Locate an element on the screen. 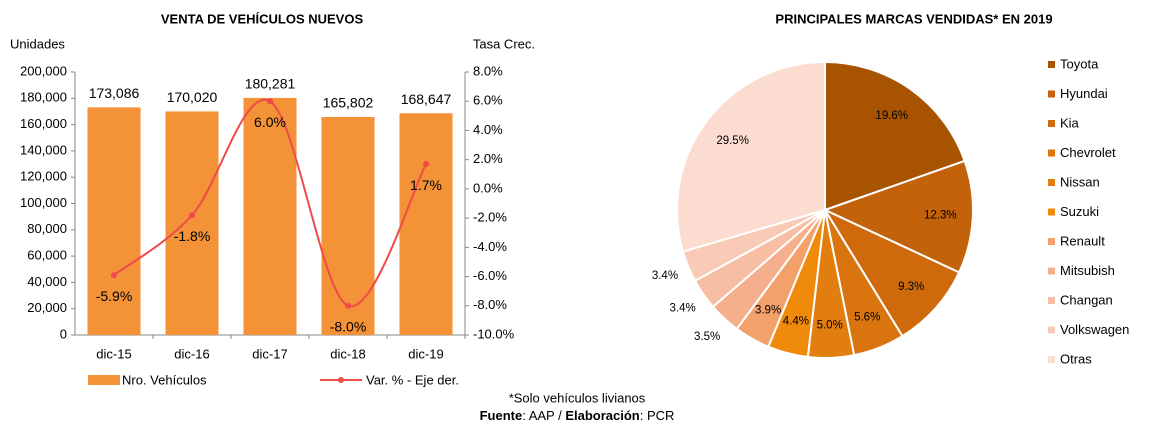  slice-label: 5.6% is located at coordinates (867, 317).